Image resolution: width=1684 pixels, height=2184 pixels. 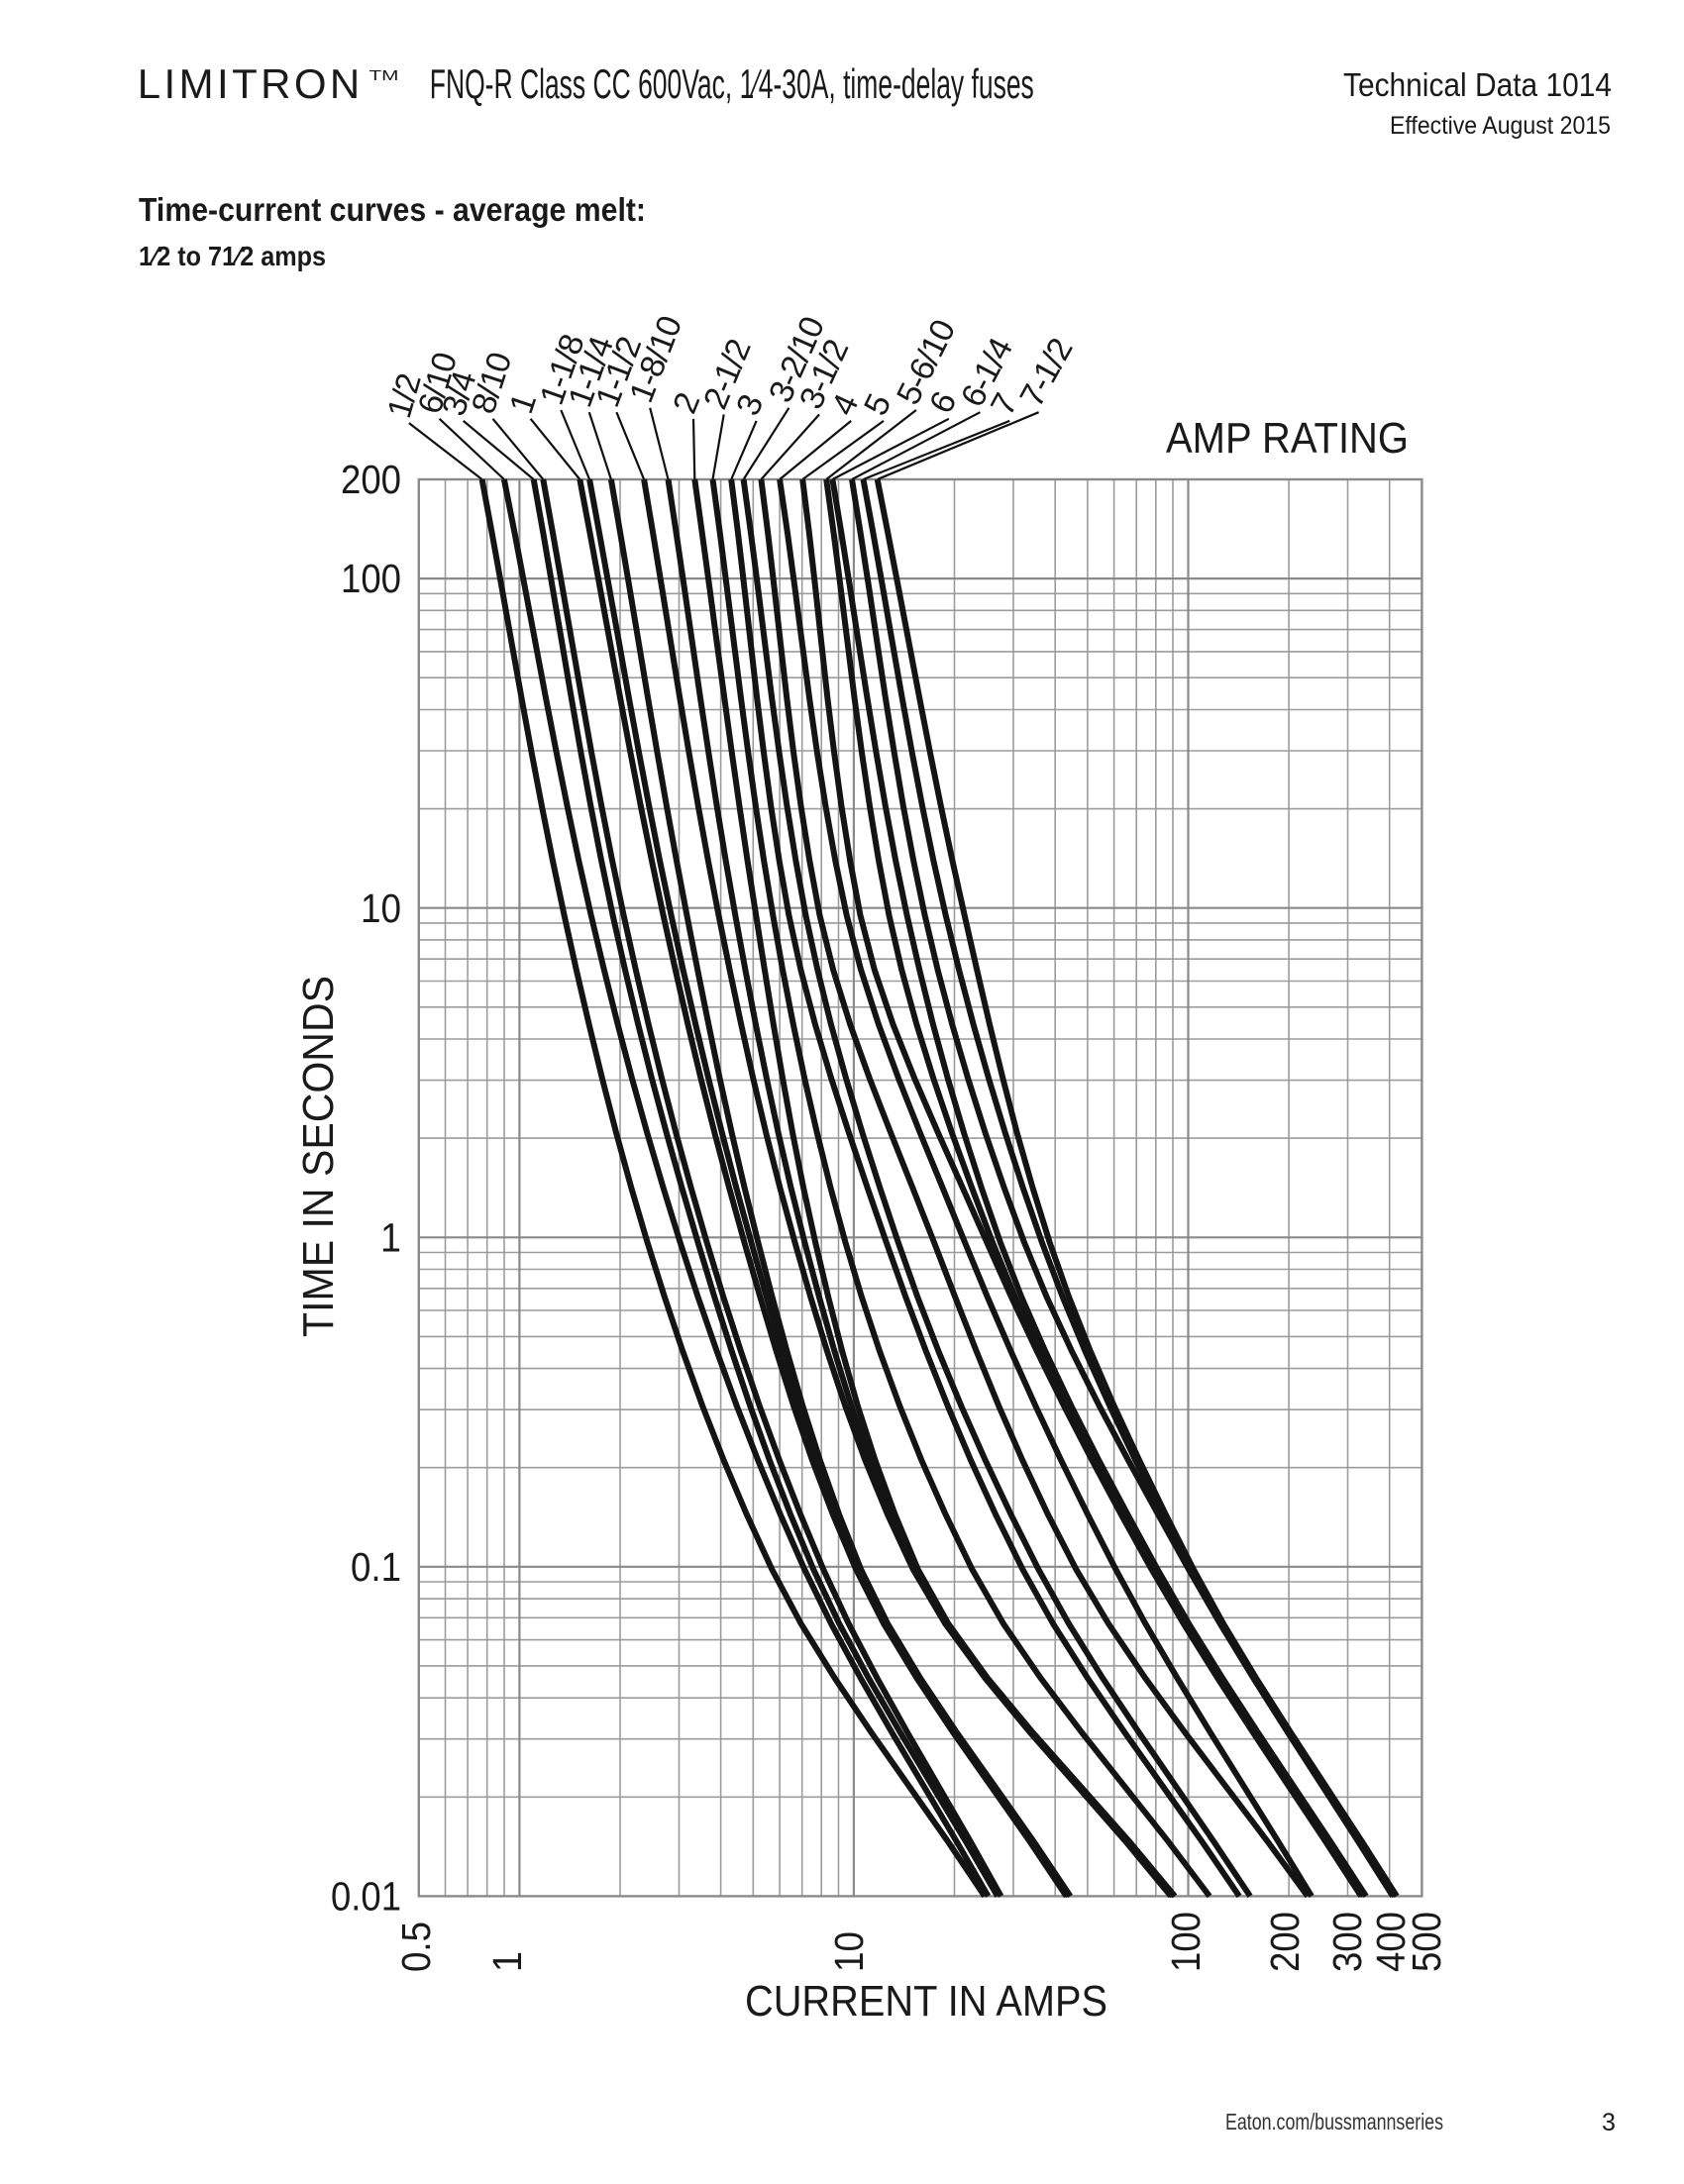 I want to click on svg-text: LIMITRON, so click(x=251, y=83).